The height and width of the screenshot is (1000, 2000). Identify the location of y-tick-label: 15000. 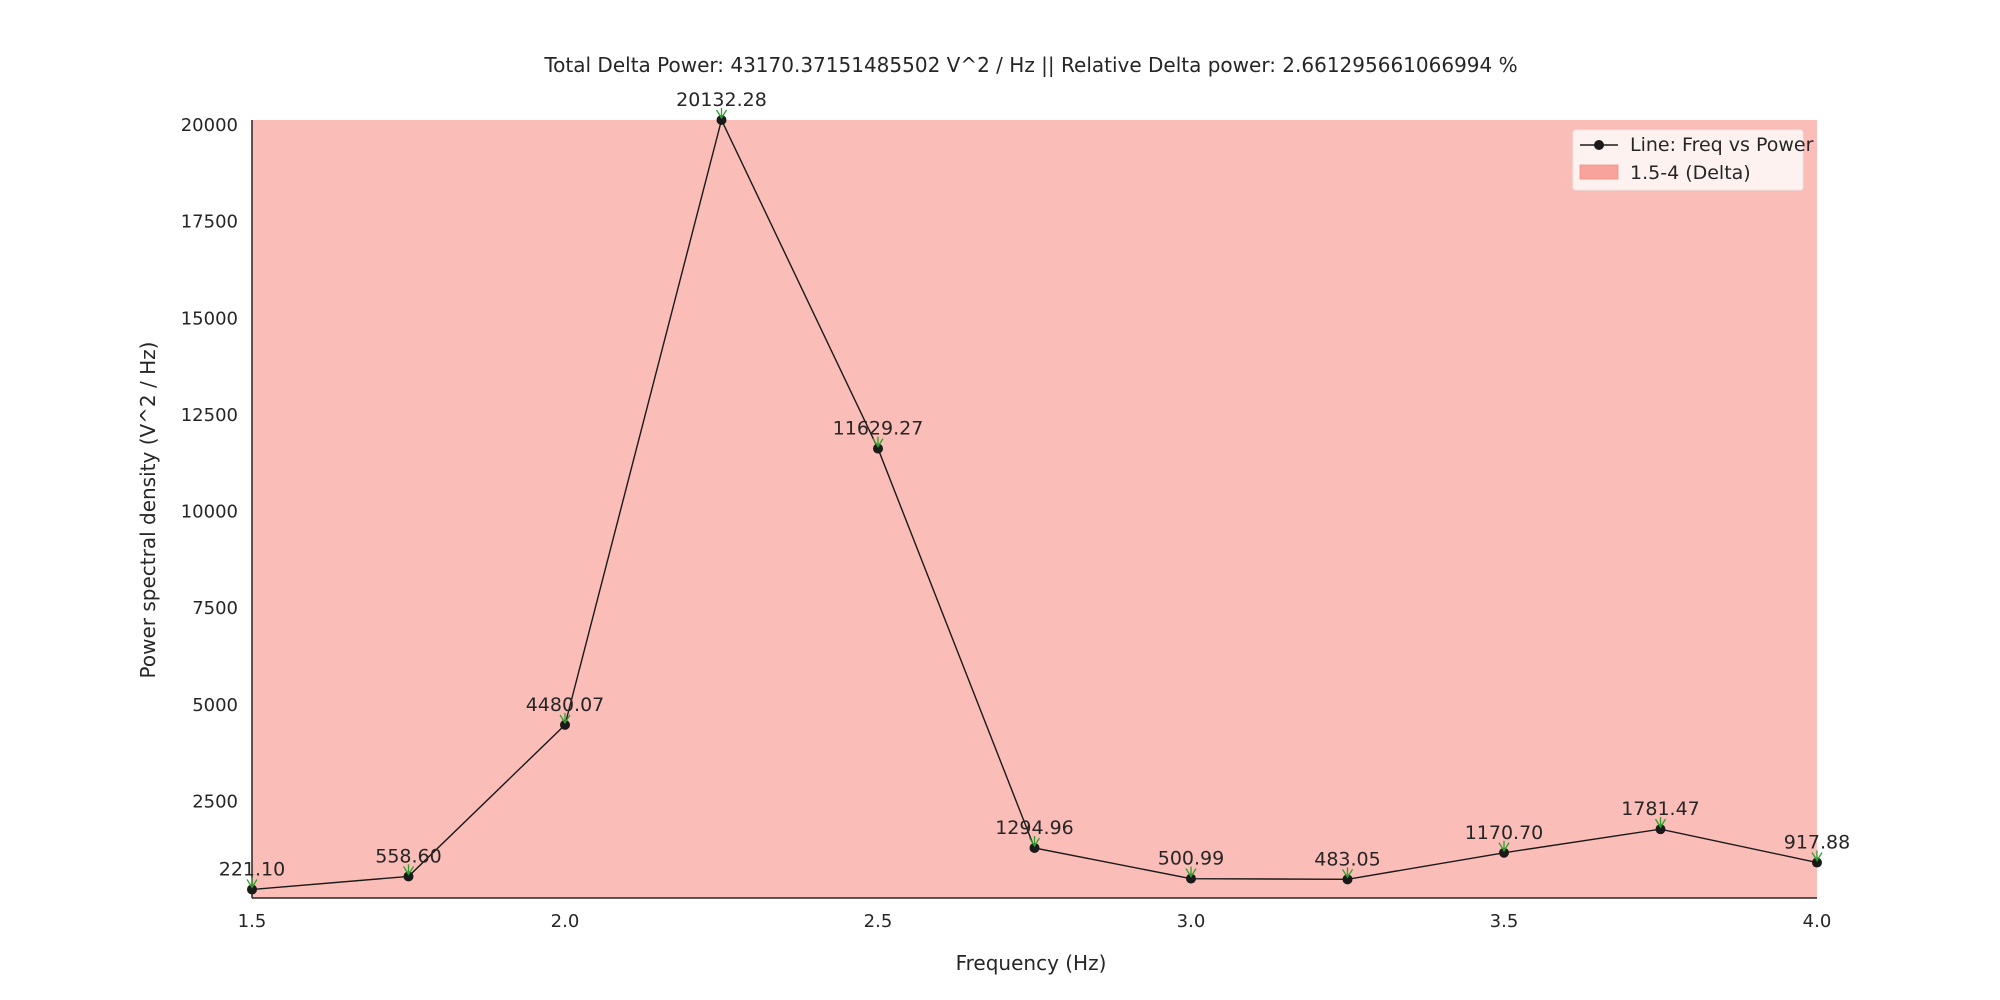
(209, 318).